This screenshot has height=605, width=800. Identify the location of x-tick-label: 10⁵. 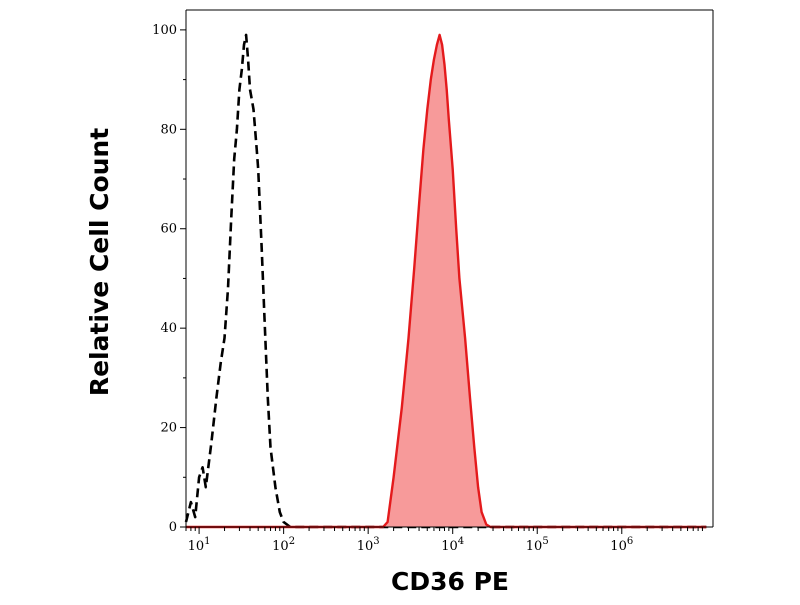
(537, 545).